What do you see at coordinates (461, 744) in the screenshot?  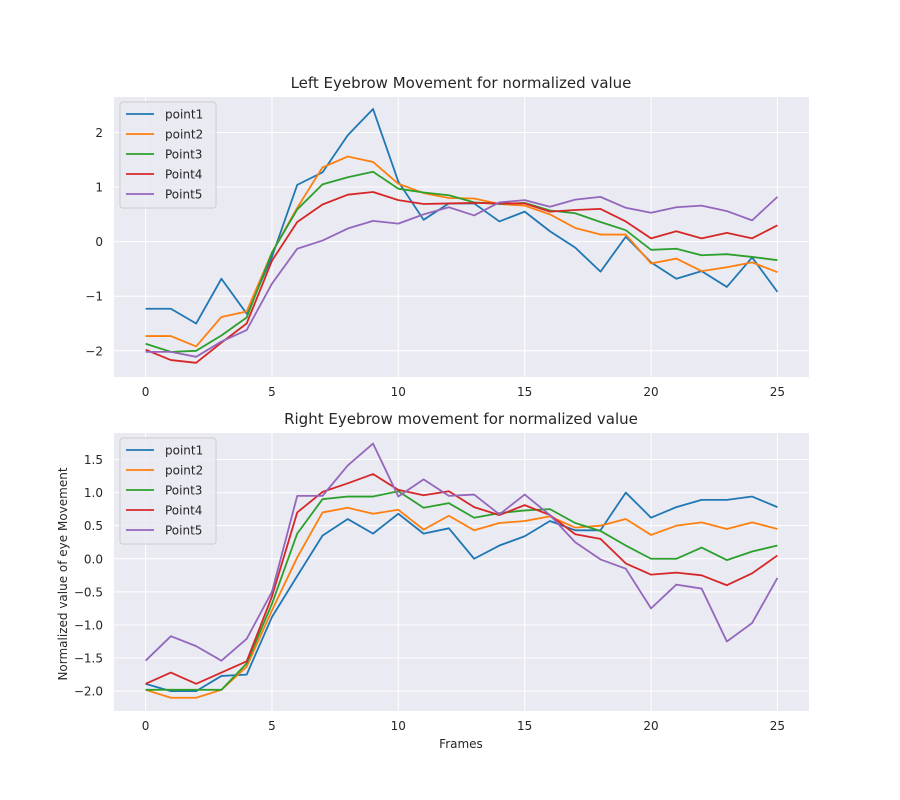 I see `x-axis-label: Frames` at bounding box center [461, 744].